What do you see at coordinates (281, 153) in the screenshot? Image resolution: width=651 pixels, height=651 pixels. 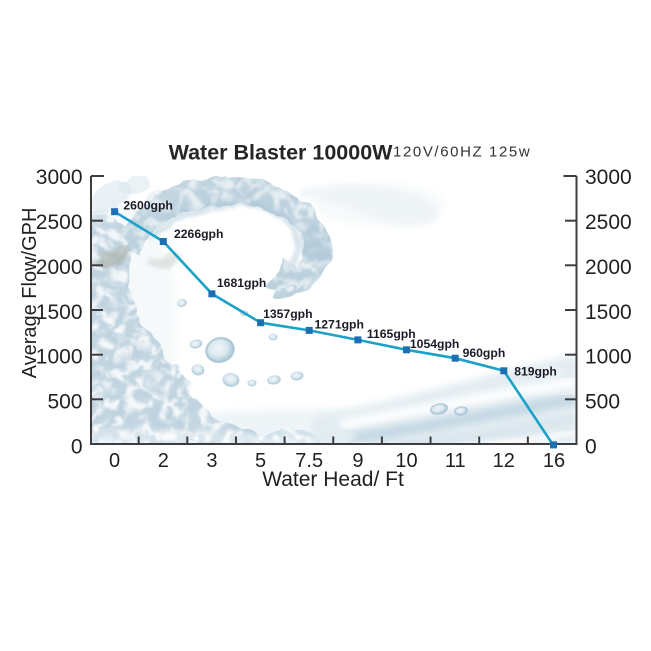 I see `svg-text: Water Blaster 10000W` at bounding box center [281, 153].